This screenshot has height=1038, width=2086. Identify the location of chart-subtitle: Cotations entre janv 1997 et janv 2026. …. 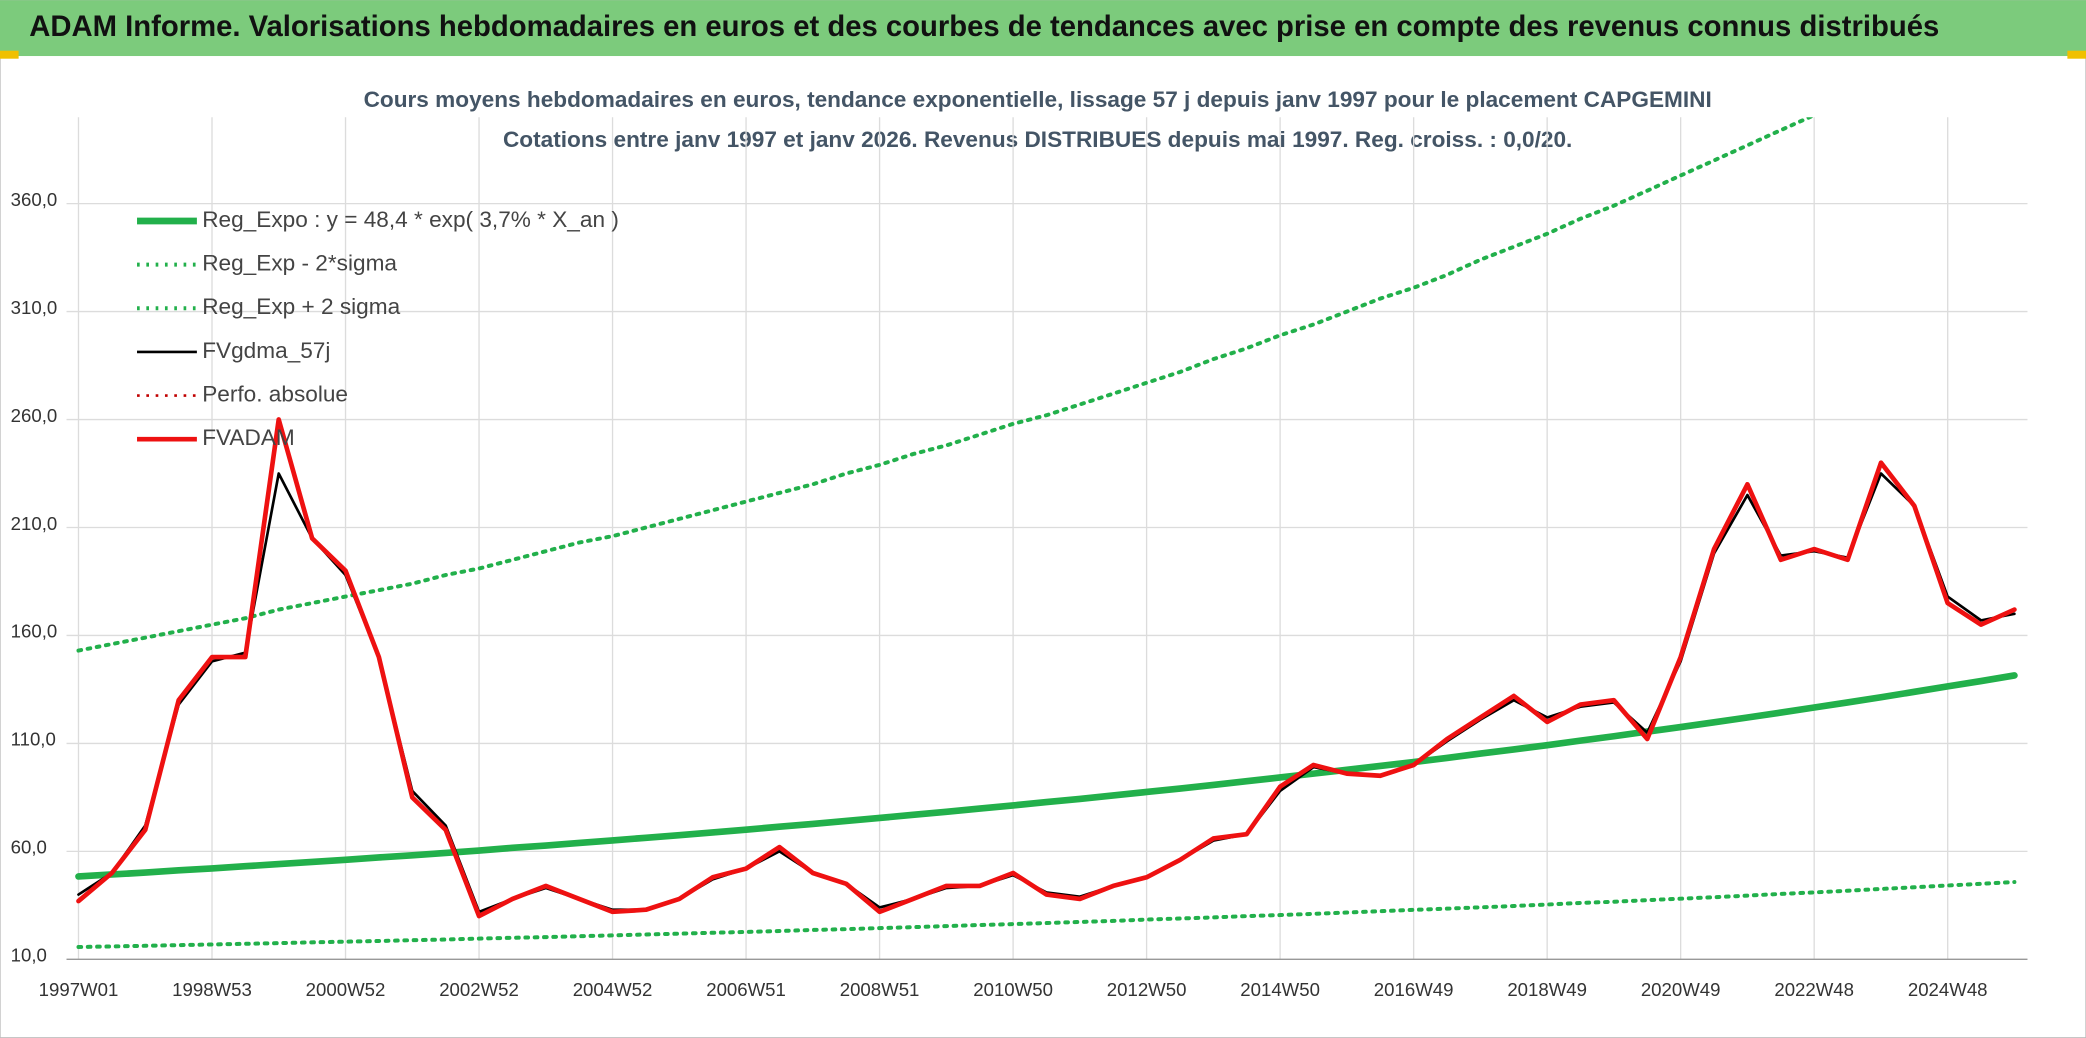
(1037, 139).